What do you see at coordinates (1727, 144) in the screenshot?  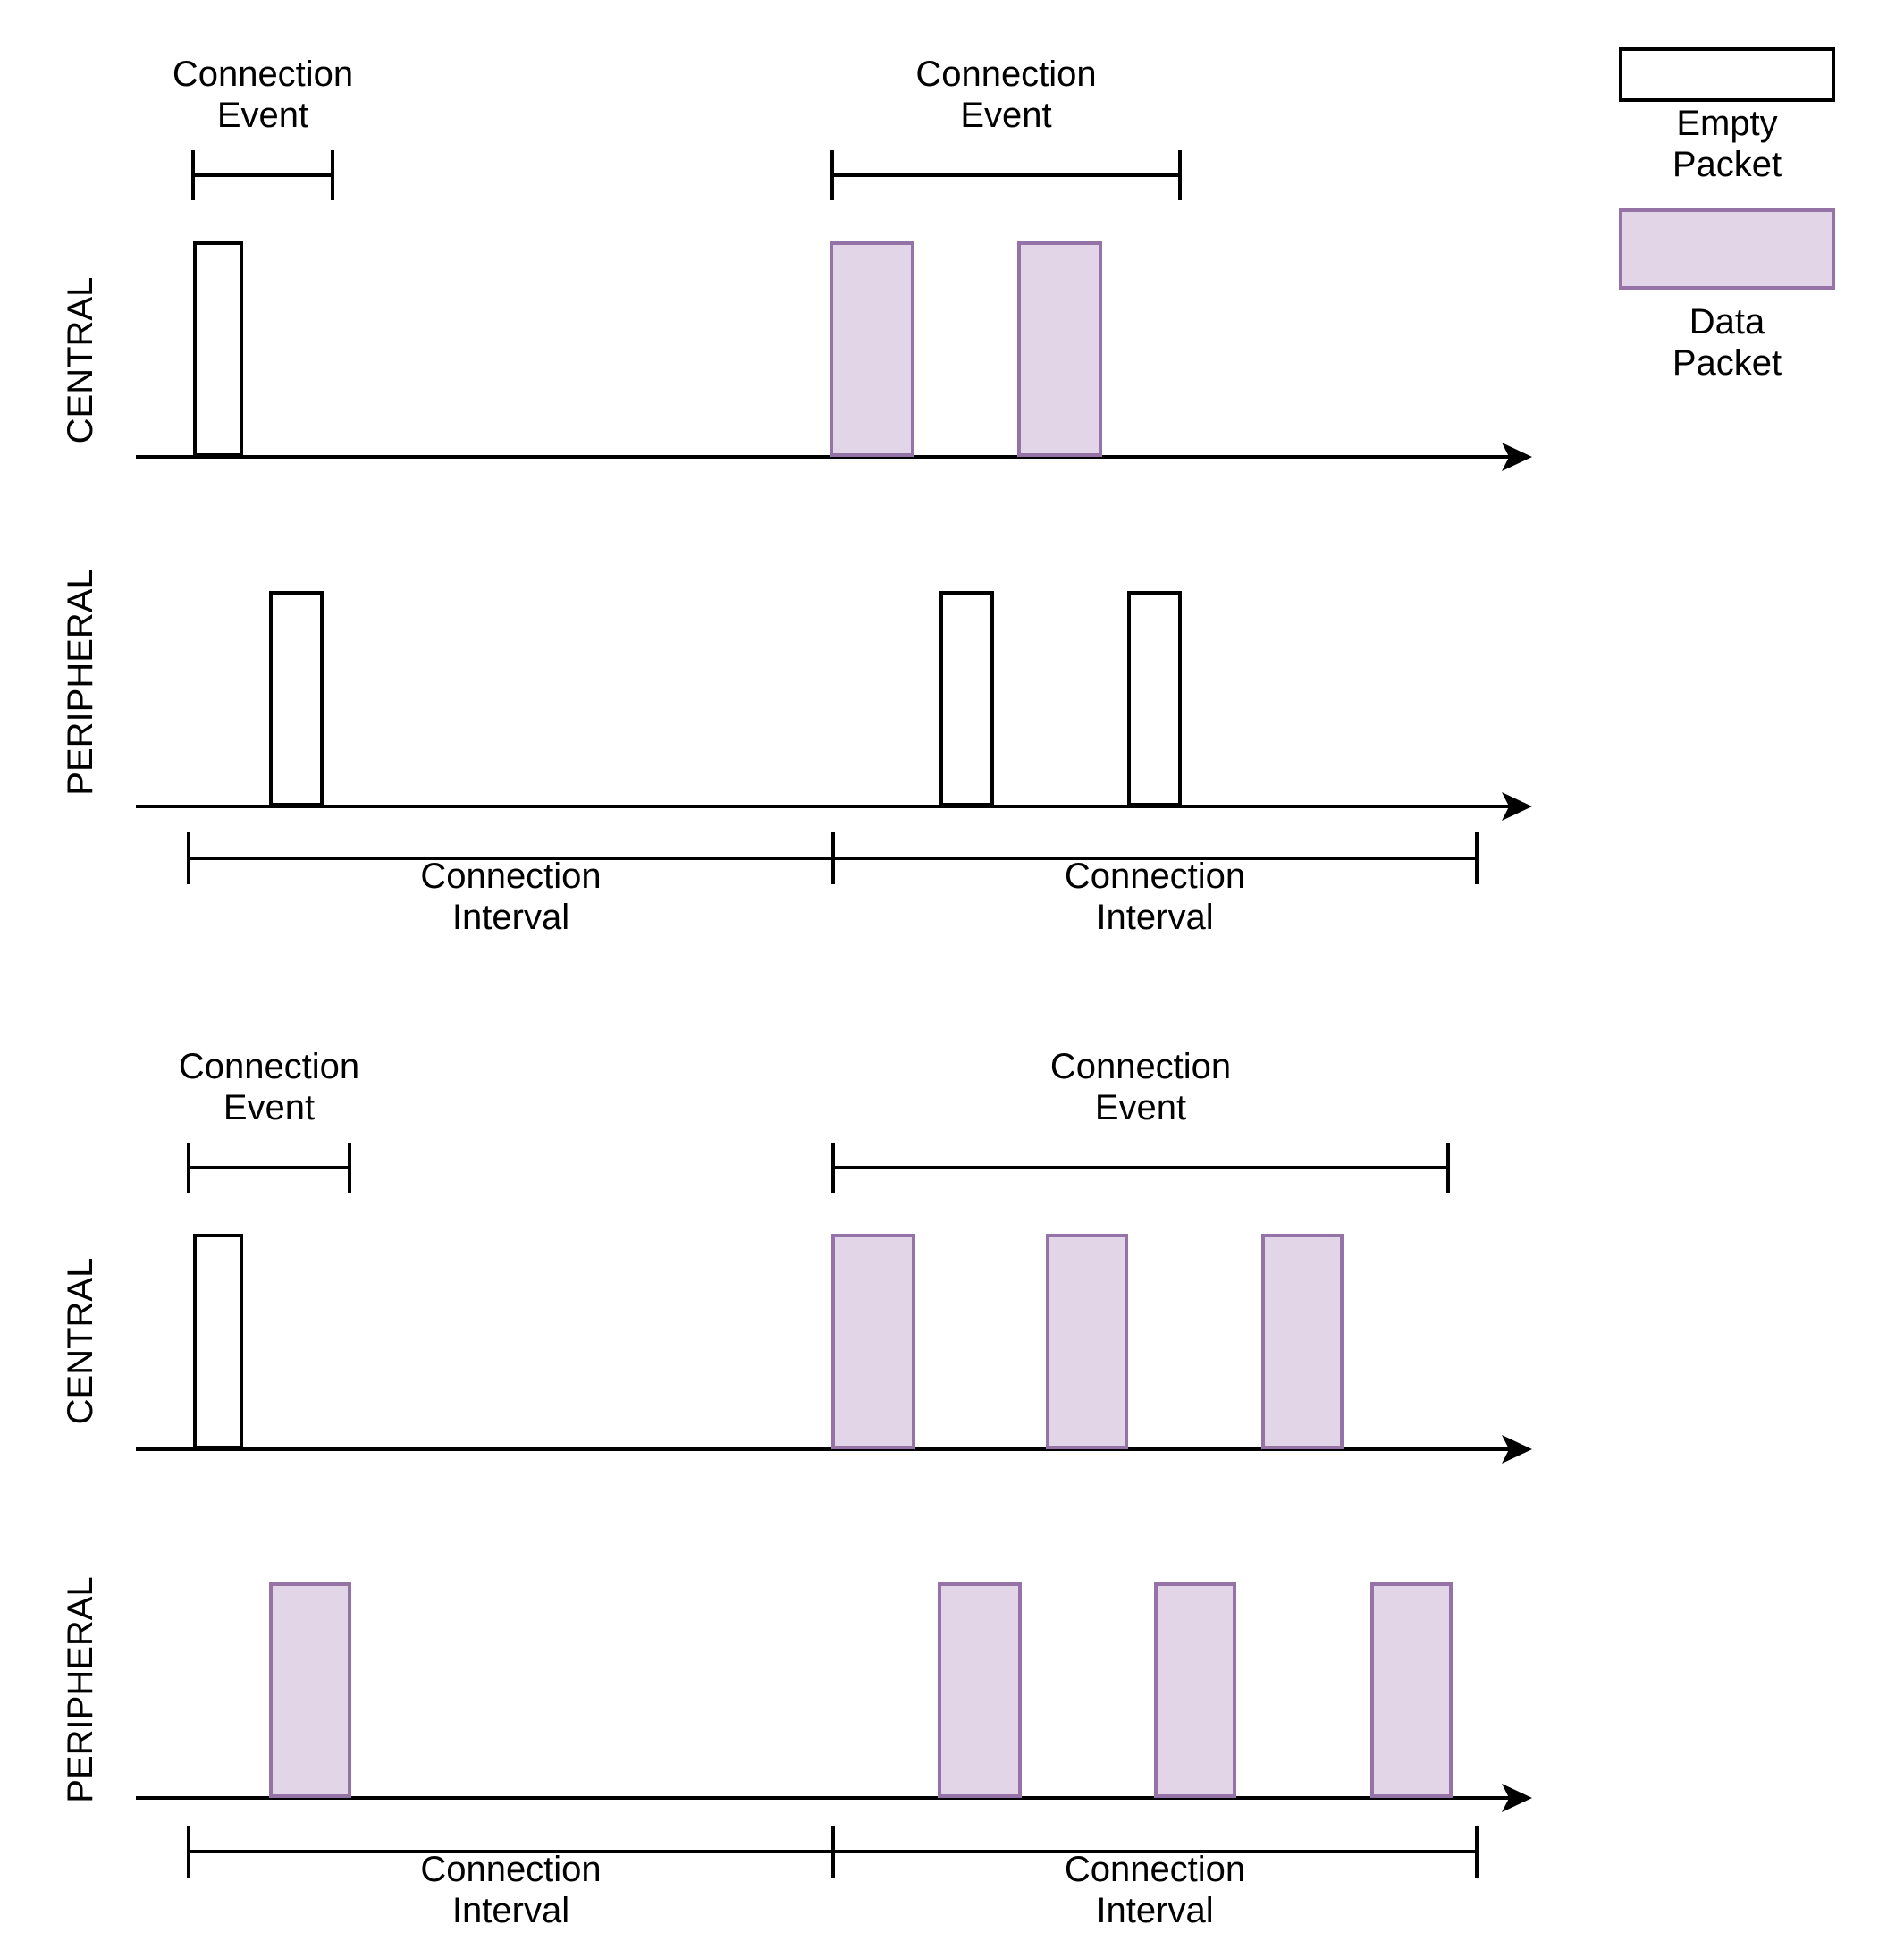 I see `empty-packet-label: Empty Packet` at bounding box center [1727, 144].